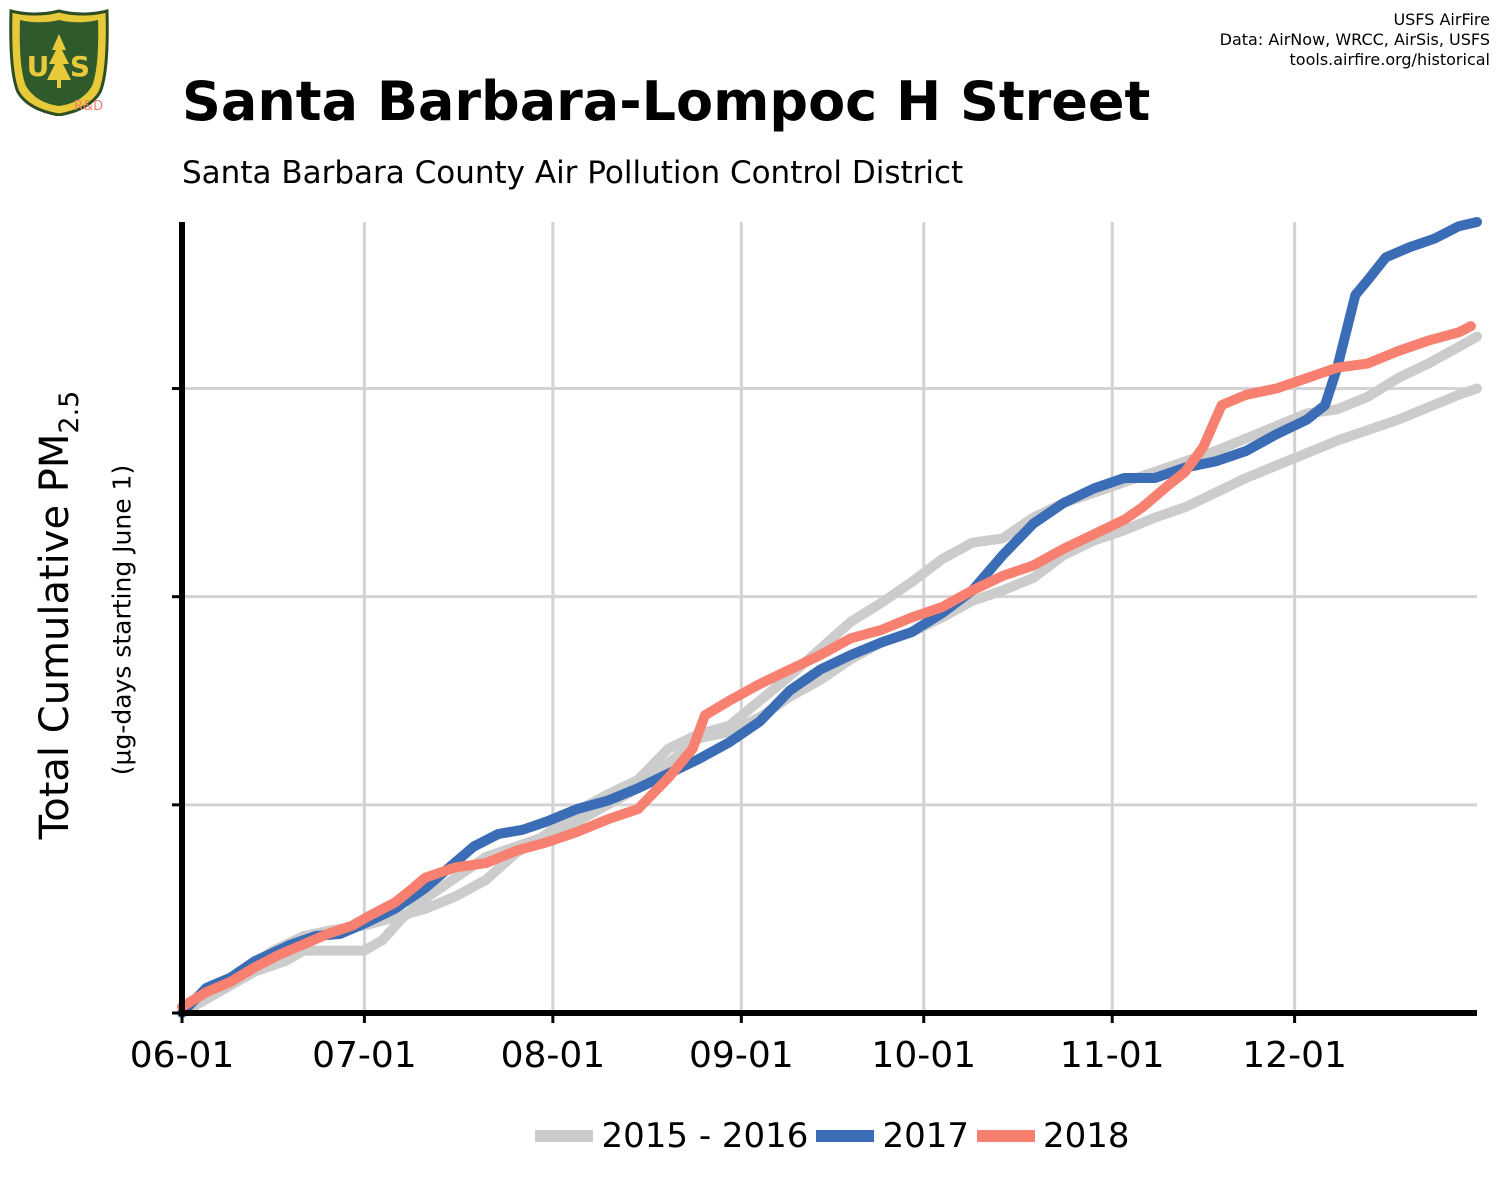  What do you see at coordinates (1441, 19) in the screenshot?
I see `credit-line: USFS AirFire` at bounding box center [1441, 19].